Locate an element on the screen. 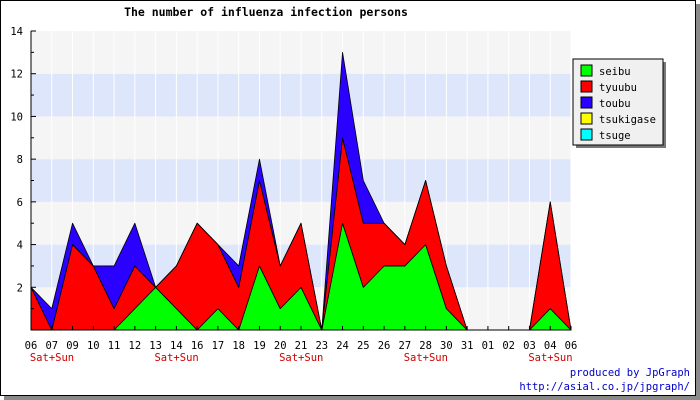 The width and height of the screenshot is (700, 400). legend: seibu tyuubu toubu tsukigase tsuge is located at coordinates (619, 103).